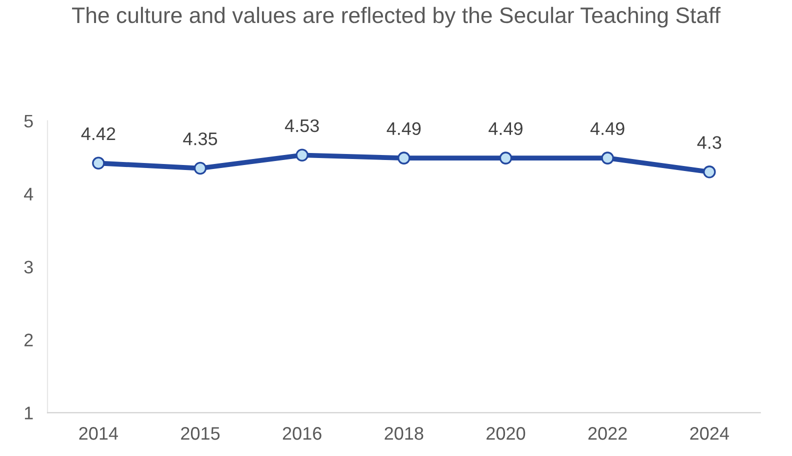 The image size is (792, 456). What do you see at coordinates (607, 433) in the screenshot?
I see `x-tick-label: 2022` at bounding box center [607, 433].